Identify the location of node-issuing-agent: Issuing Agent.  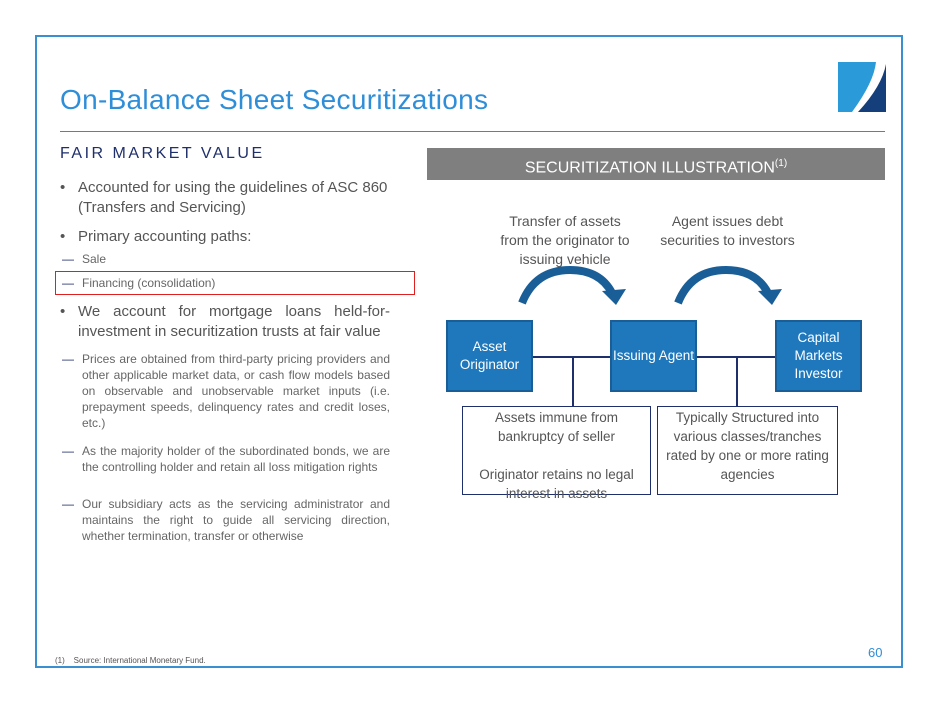
(653, 356).